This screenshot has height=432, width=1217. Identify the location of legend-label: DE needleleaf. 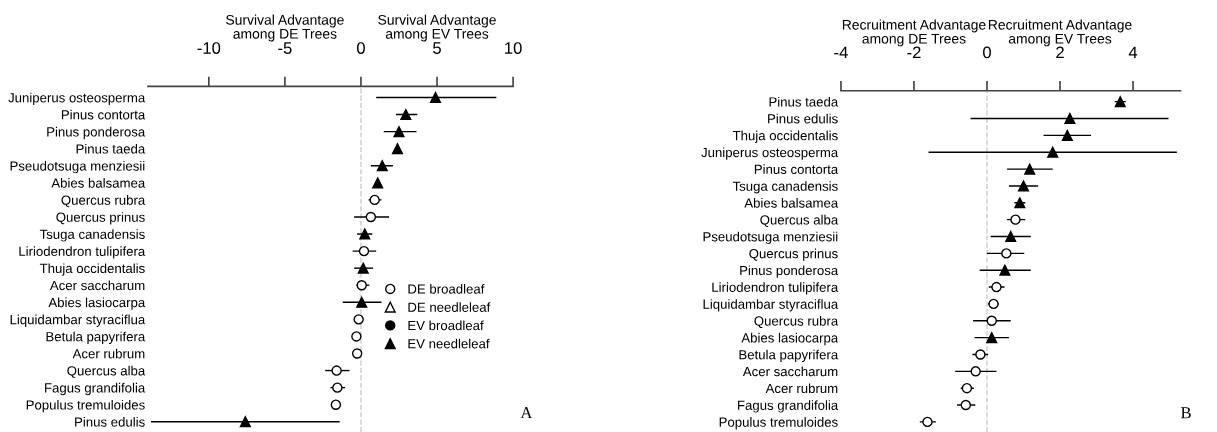
(449, 307).